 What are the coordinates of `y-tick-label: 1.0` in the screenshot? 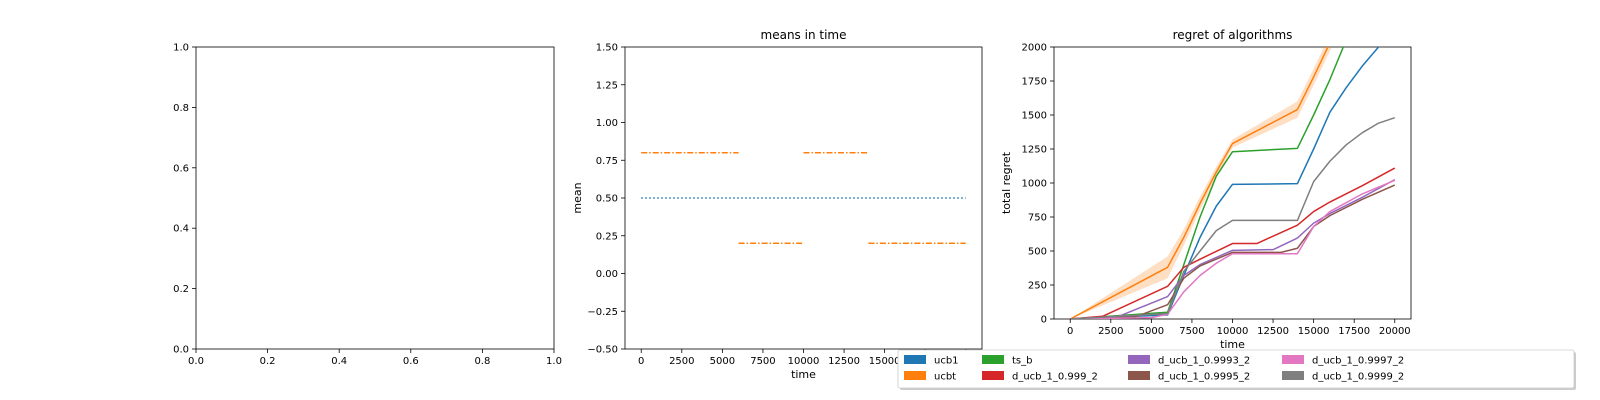 It's located at (181, 48).